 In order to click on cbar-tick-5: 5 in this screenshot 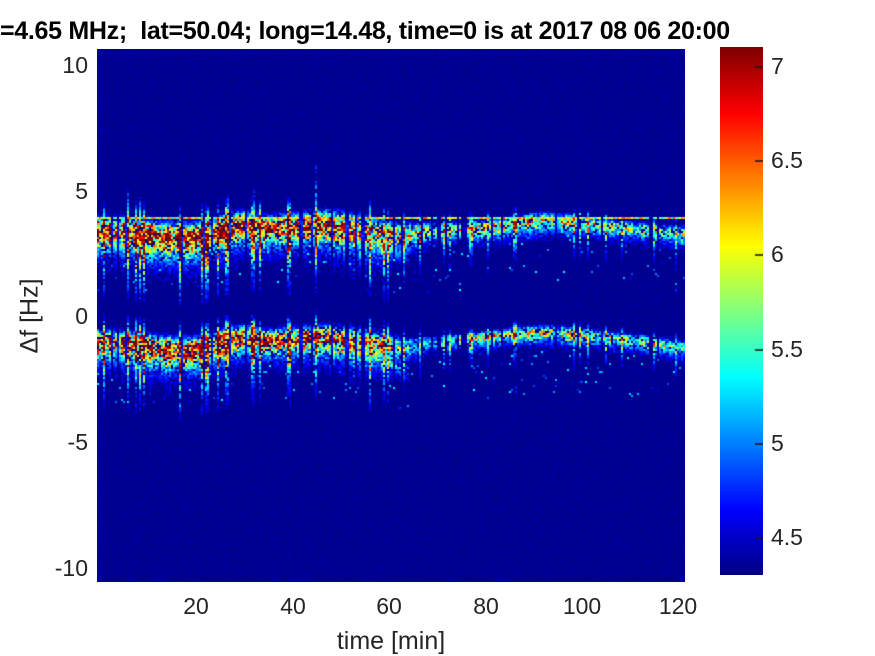, I will do `click(777, 443)`.